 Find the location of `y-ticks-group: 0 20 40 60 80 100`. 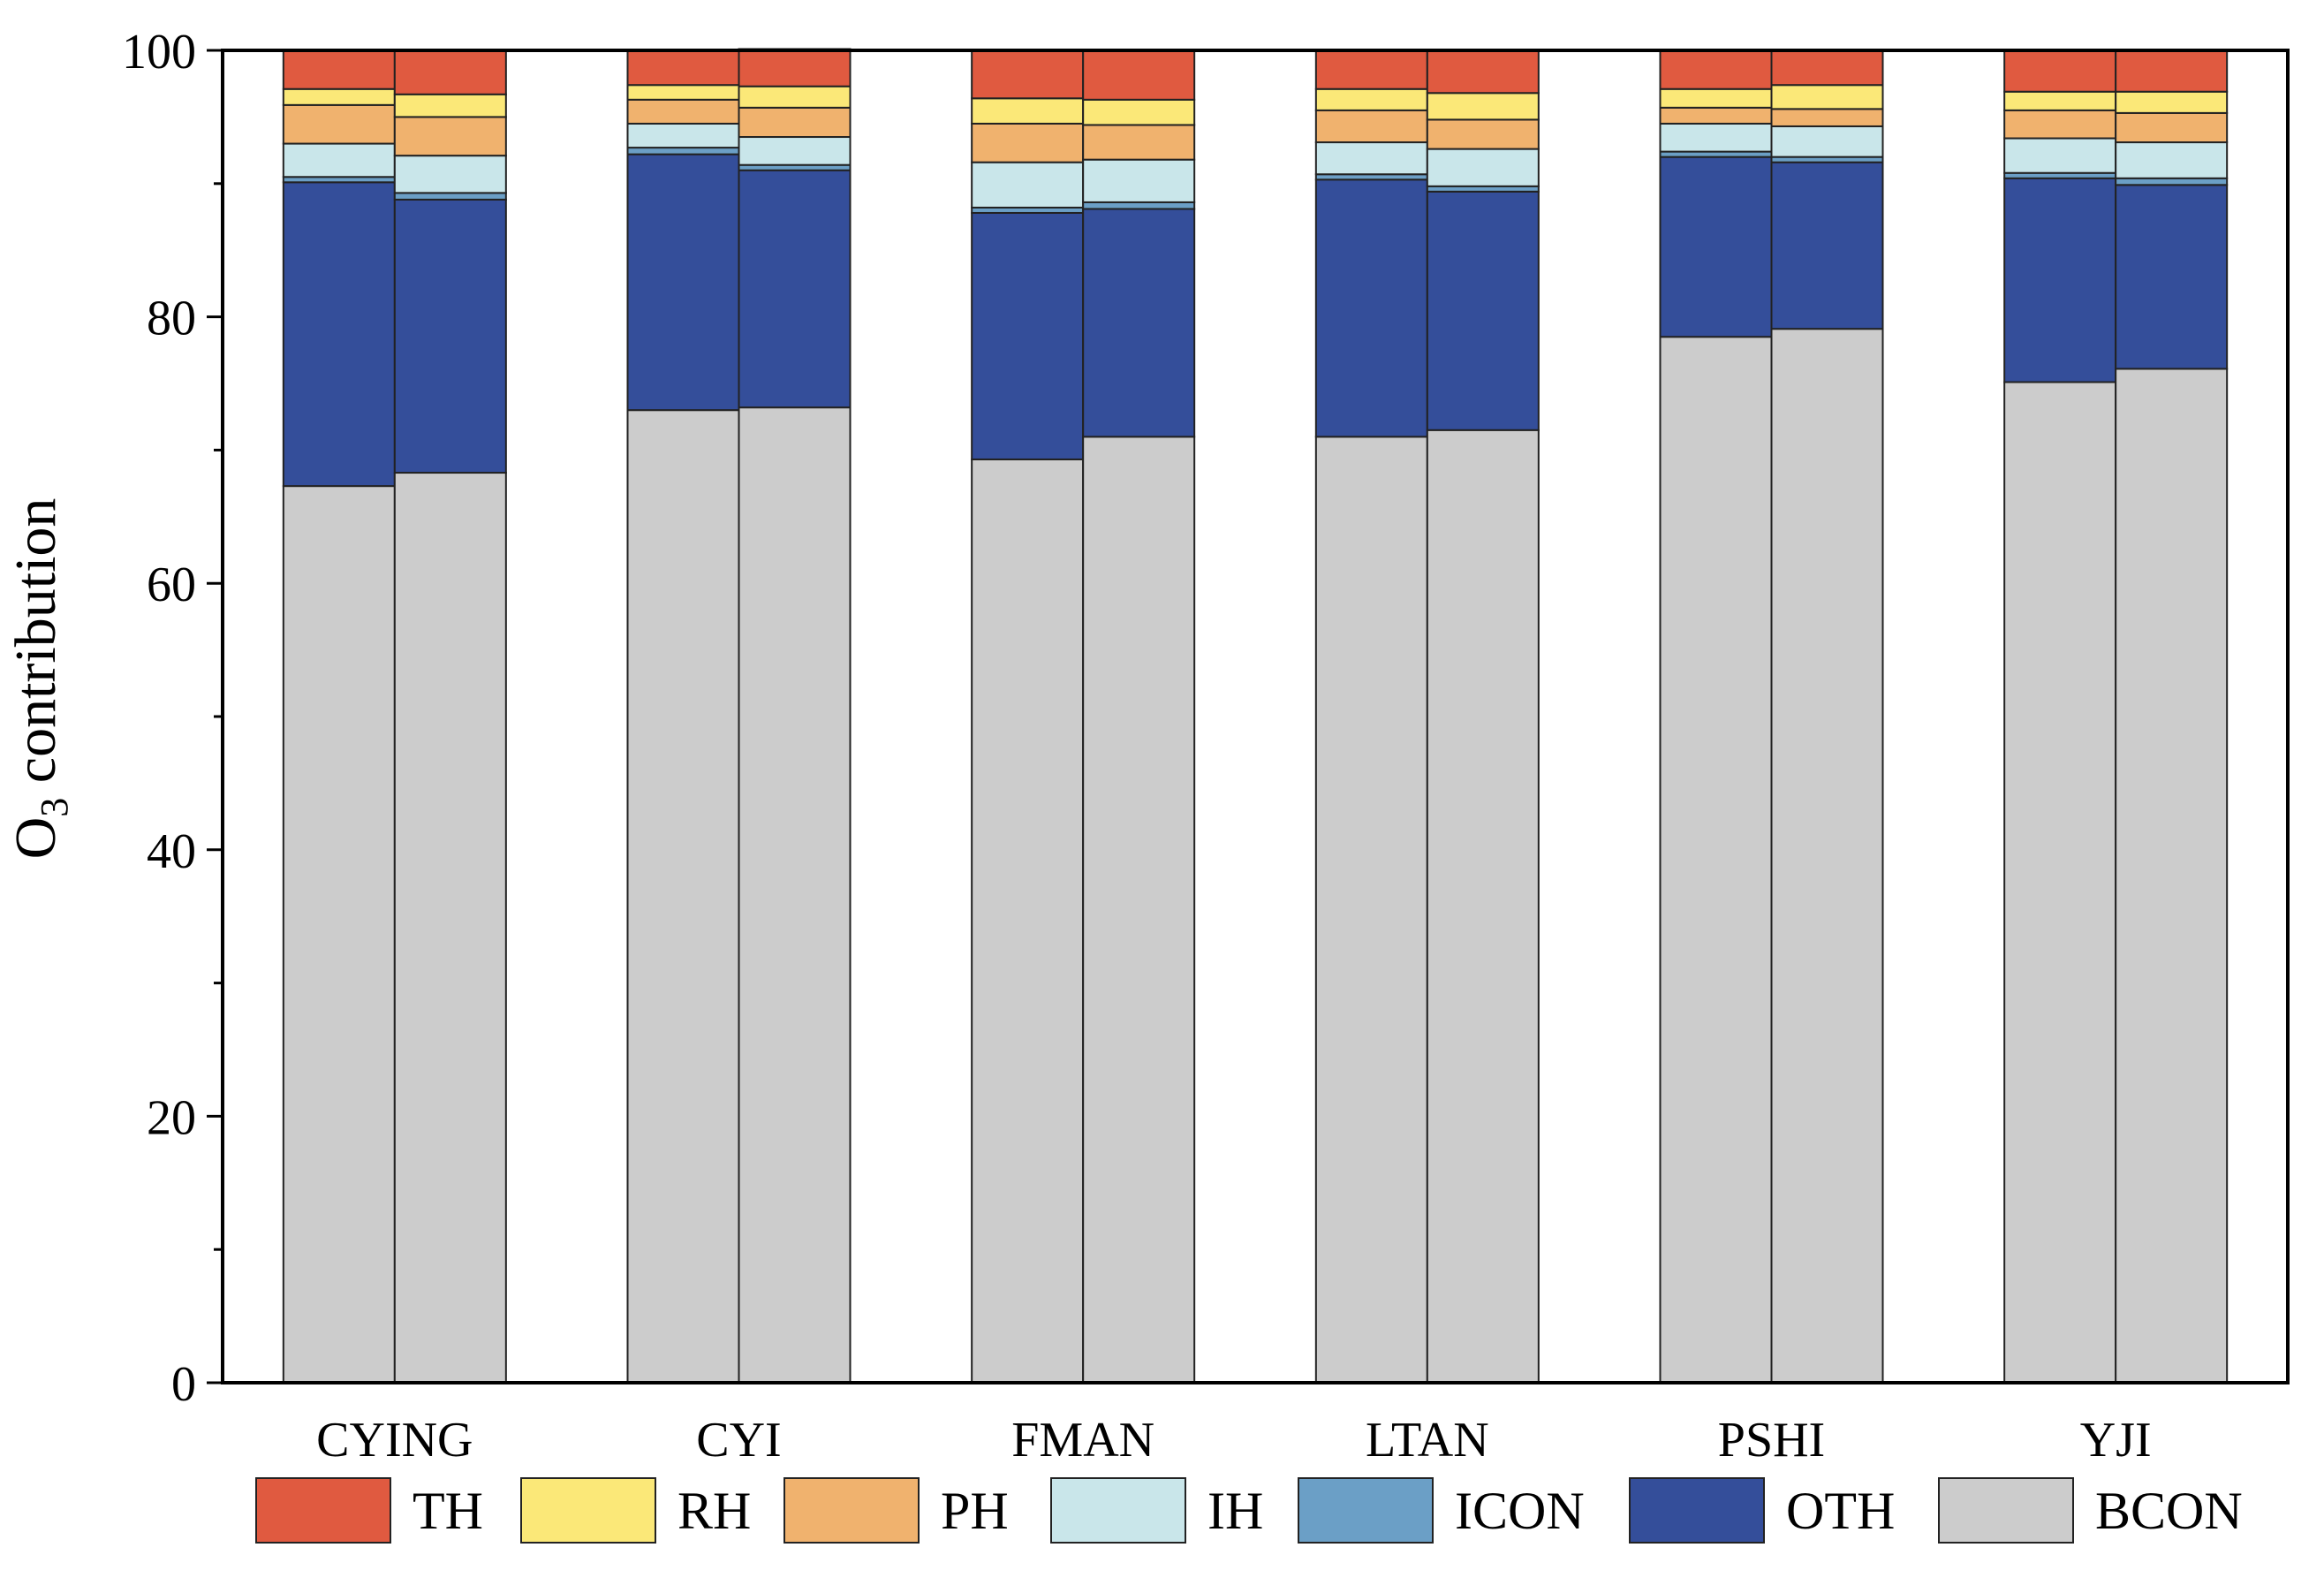

y-ticks-group: 0 20 40 60 80 100 is located at coordinates (172, 719).